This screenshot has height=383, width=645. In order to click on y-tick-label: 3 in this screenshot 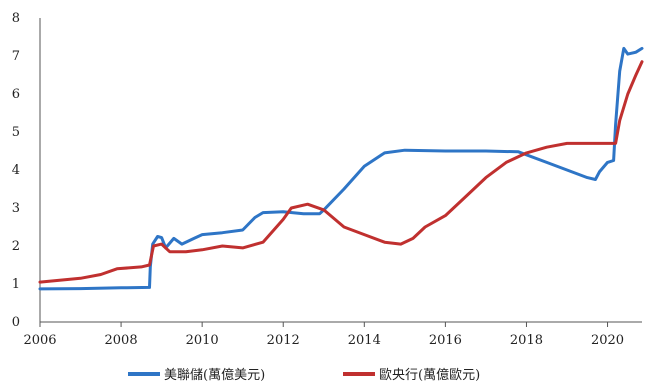, I will do `click(16, 208)`.